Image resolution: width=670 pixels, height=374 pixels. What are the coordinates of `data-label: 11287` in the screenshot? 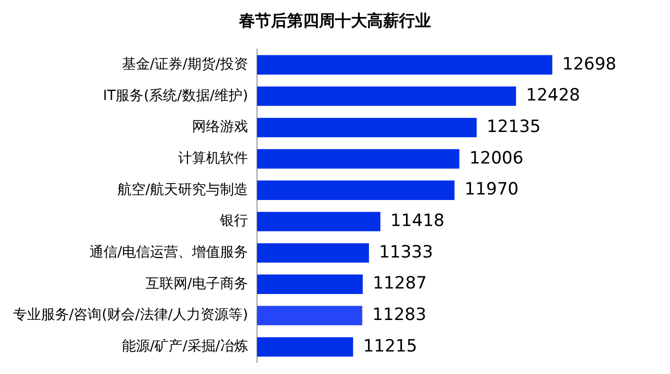 It's located at (399, 284).